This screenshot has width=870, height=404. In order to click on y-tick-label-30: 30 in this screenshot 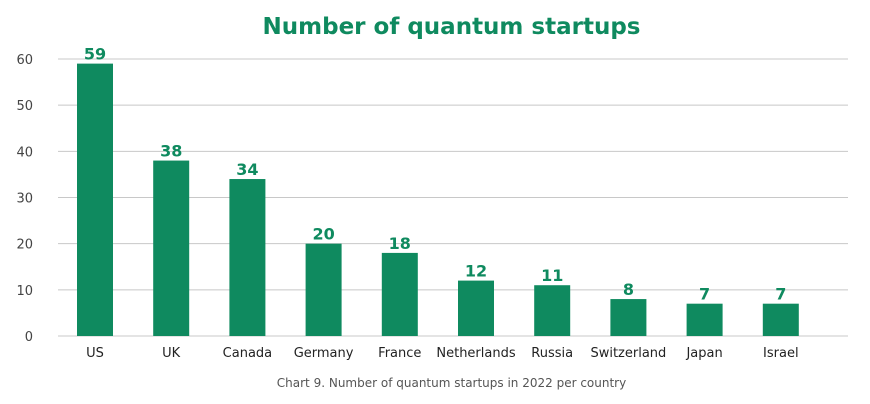, I will do `click(24, 199)`.